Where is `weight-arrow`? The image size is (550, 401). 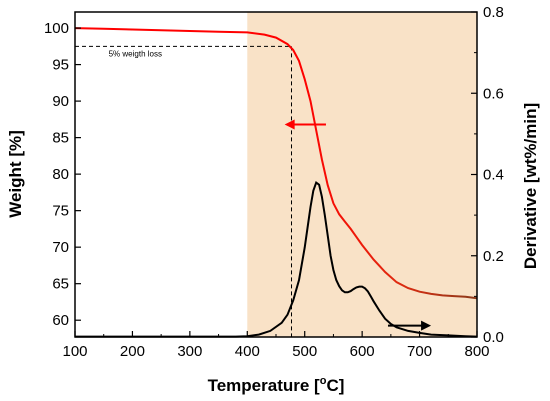
weight-arrow is located at coordinates (305, 124).